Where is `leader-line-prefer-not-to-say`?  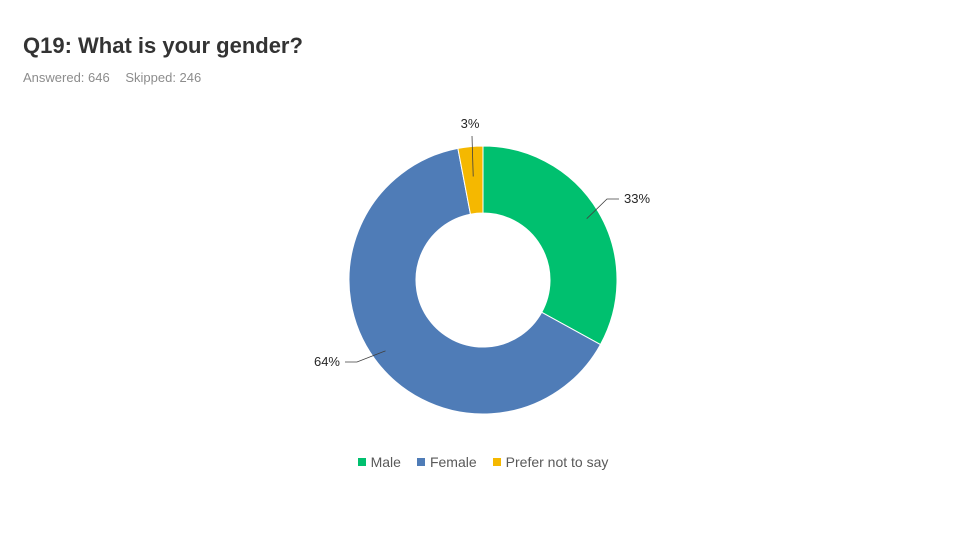
leader-line-prefer-not-to-say is located at coordinates (472, 156).